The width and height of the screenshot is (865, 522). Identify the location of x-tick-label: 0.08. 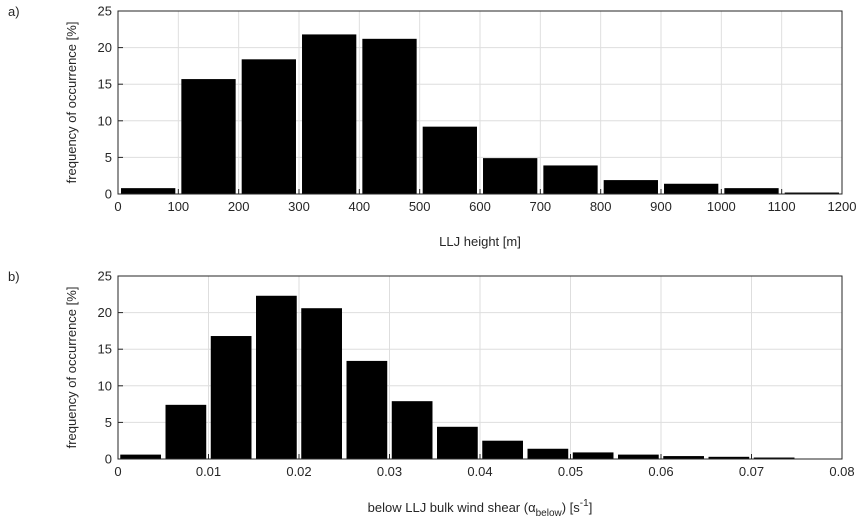
(841, 471).